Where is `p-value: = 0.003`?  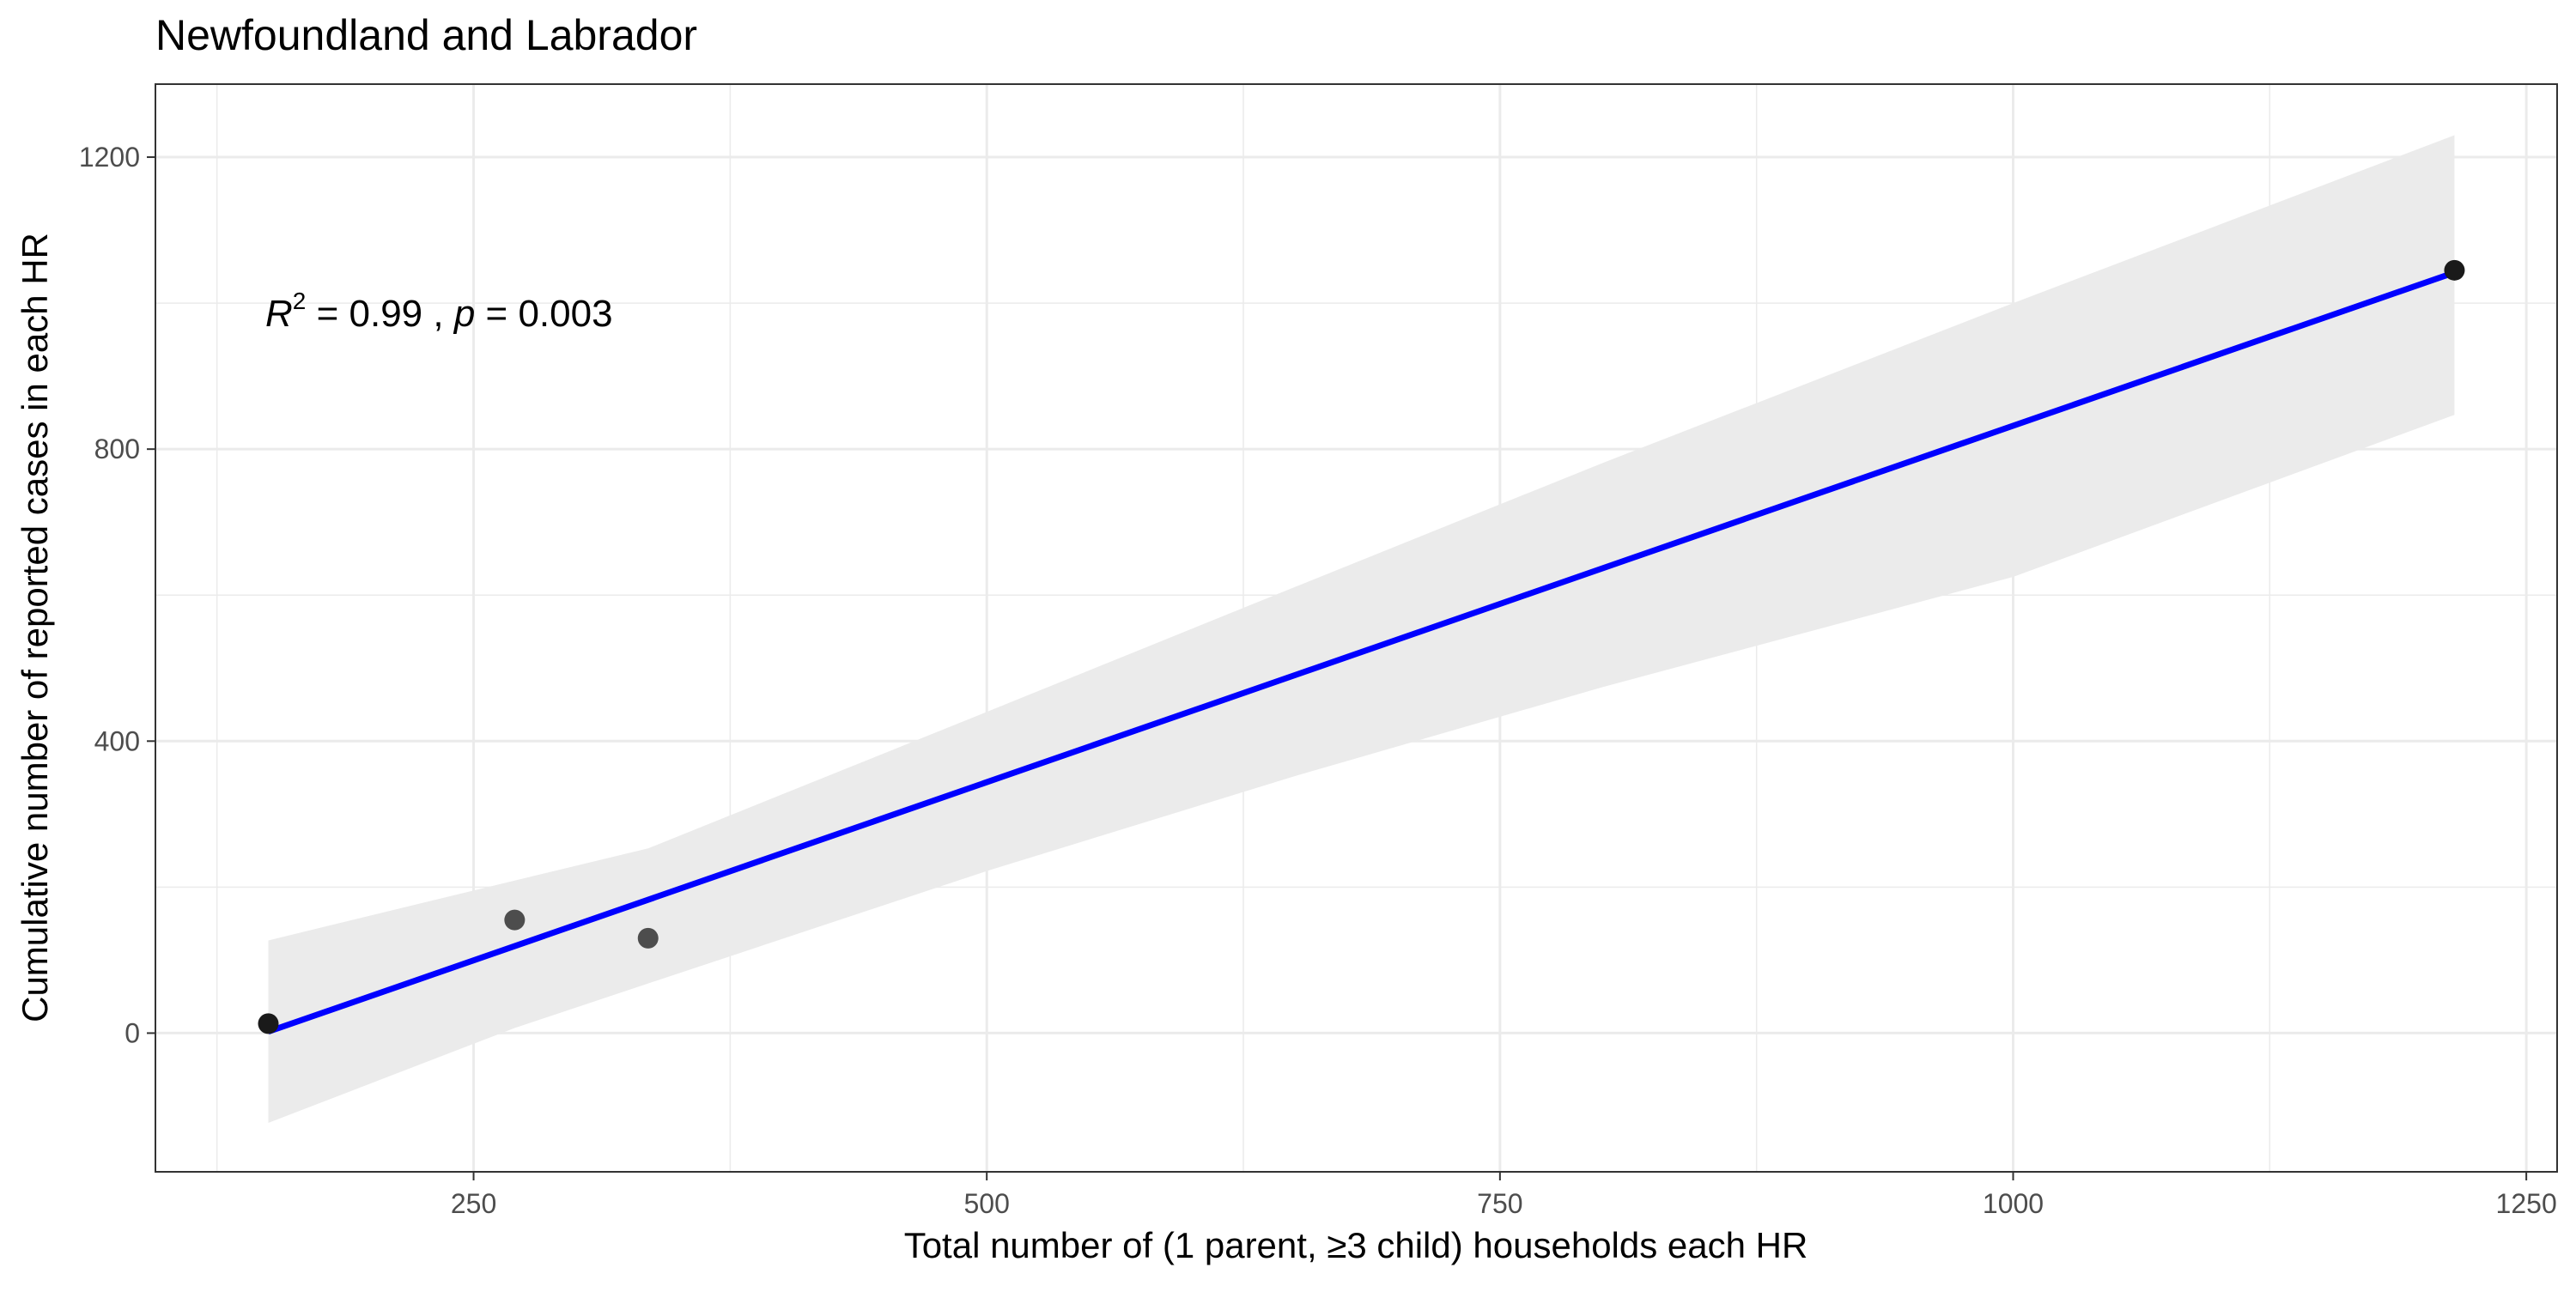
p-value: = 0.003 is located at coordinates (543, 314).